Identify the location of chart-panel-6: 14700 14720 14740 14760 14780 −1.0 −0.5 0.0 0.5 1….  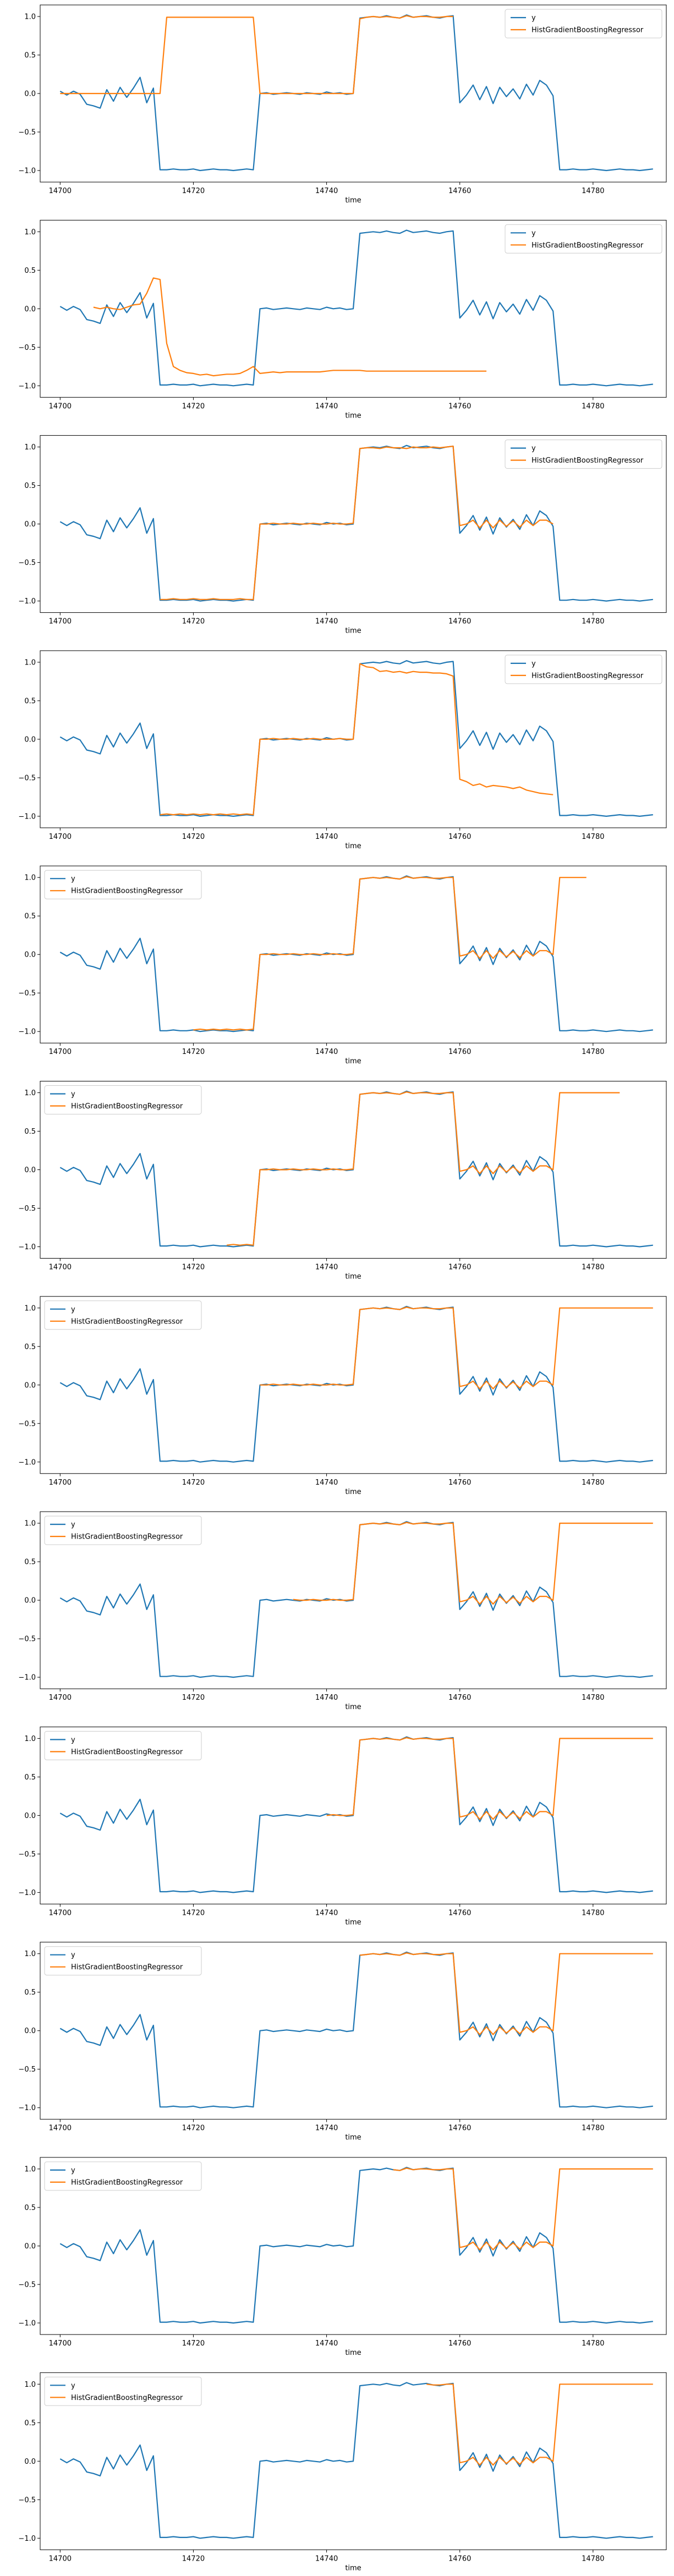
(342, 1181).